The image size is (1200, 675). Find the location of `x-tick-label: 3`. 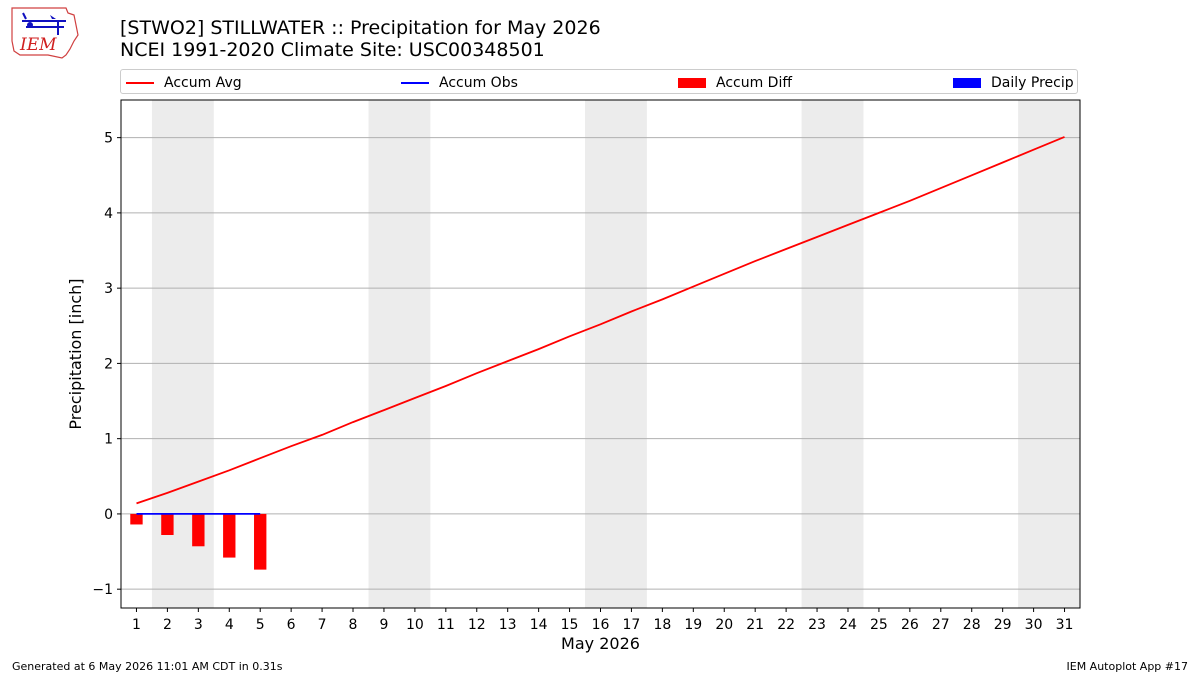

x-tick-label: 3 is located at coordinates (198, 625).